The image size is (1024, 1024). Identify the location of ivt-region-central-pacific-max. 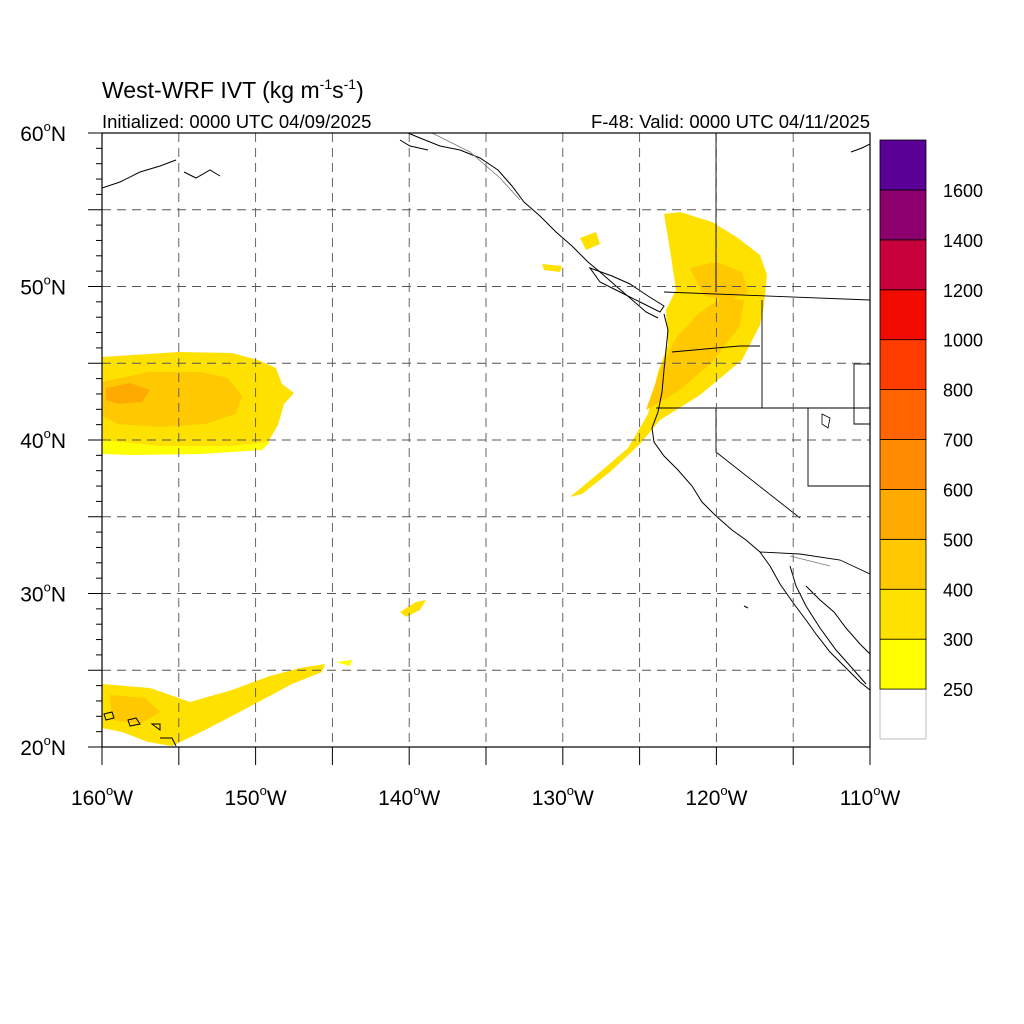
(128, 393).